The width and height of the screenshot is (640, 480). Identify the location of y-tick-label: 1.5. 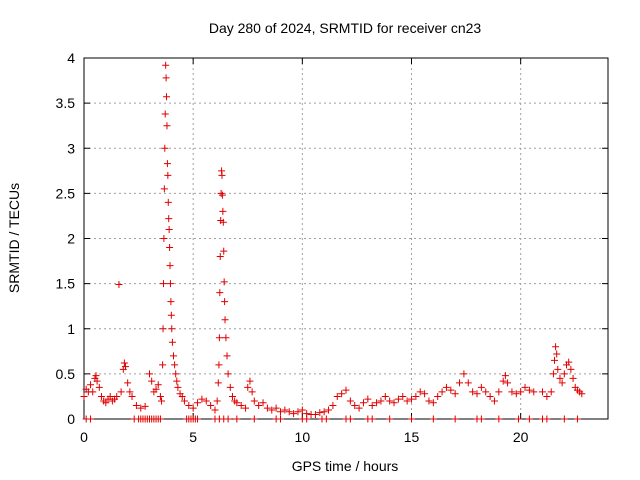
(66, 284).